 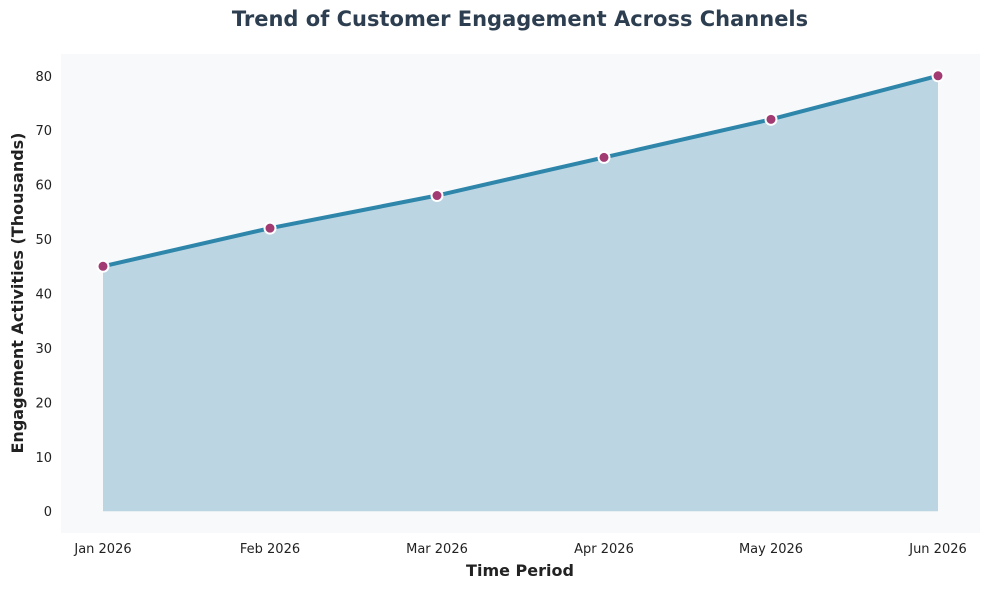 What do you see at coordinates (43, 77) in the screenshot?
I see `y-tick-label: 80` at bounding box center [43, 77].